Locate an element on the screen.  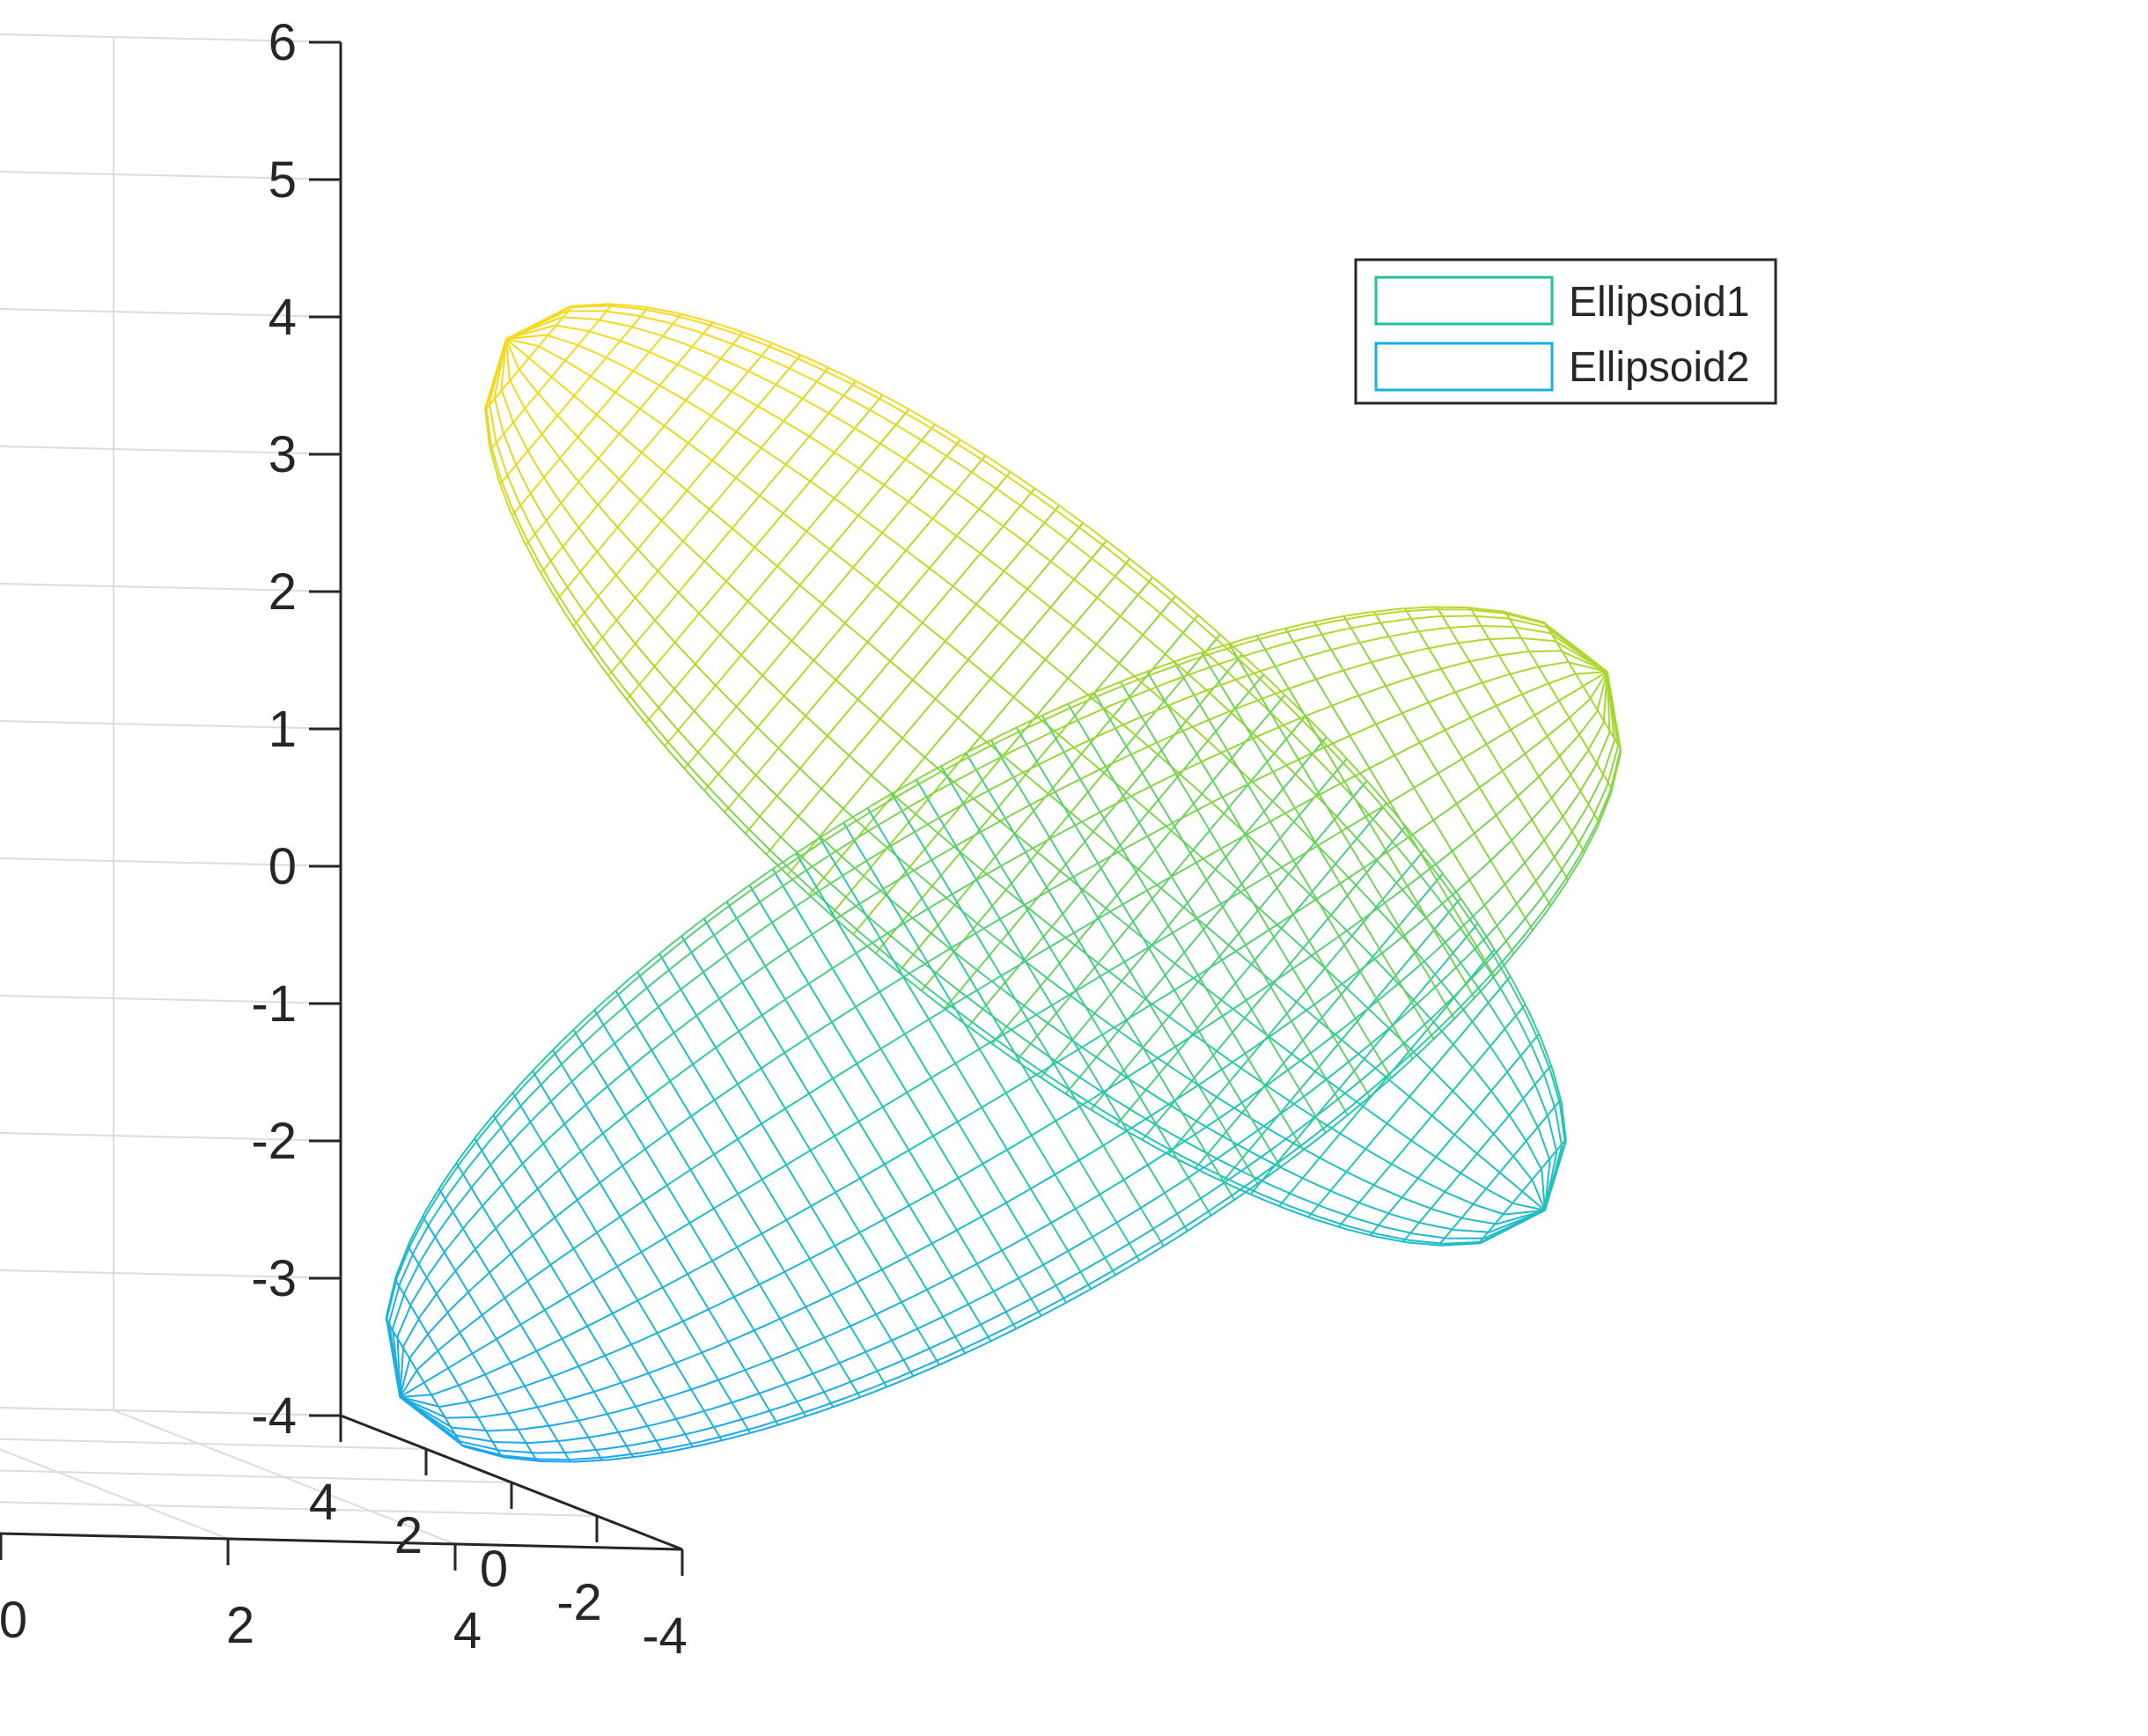
x-axis-line is located at coordinates (341, 1533).